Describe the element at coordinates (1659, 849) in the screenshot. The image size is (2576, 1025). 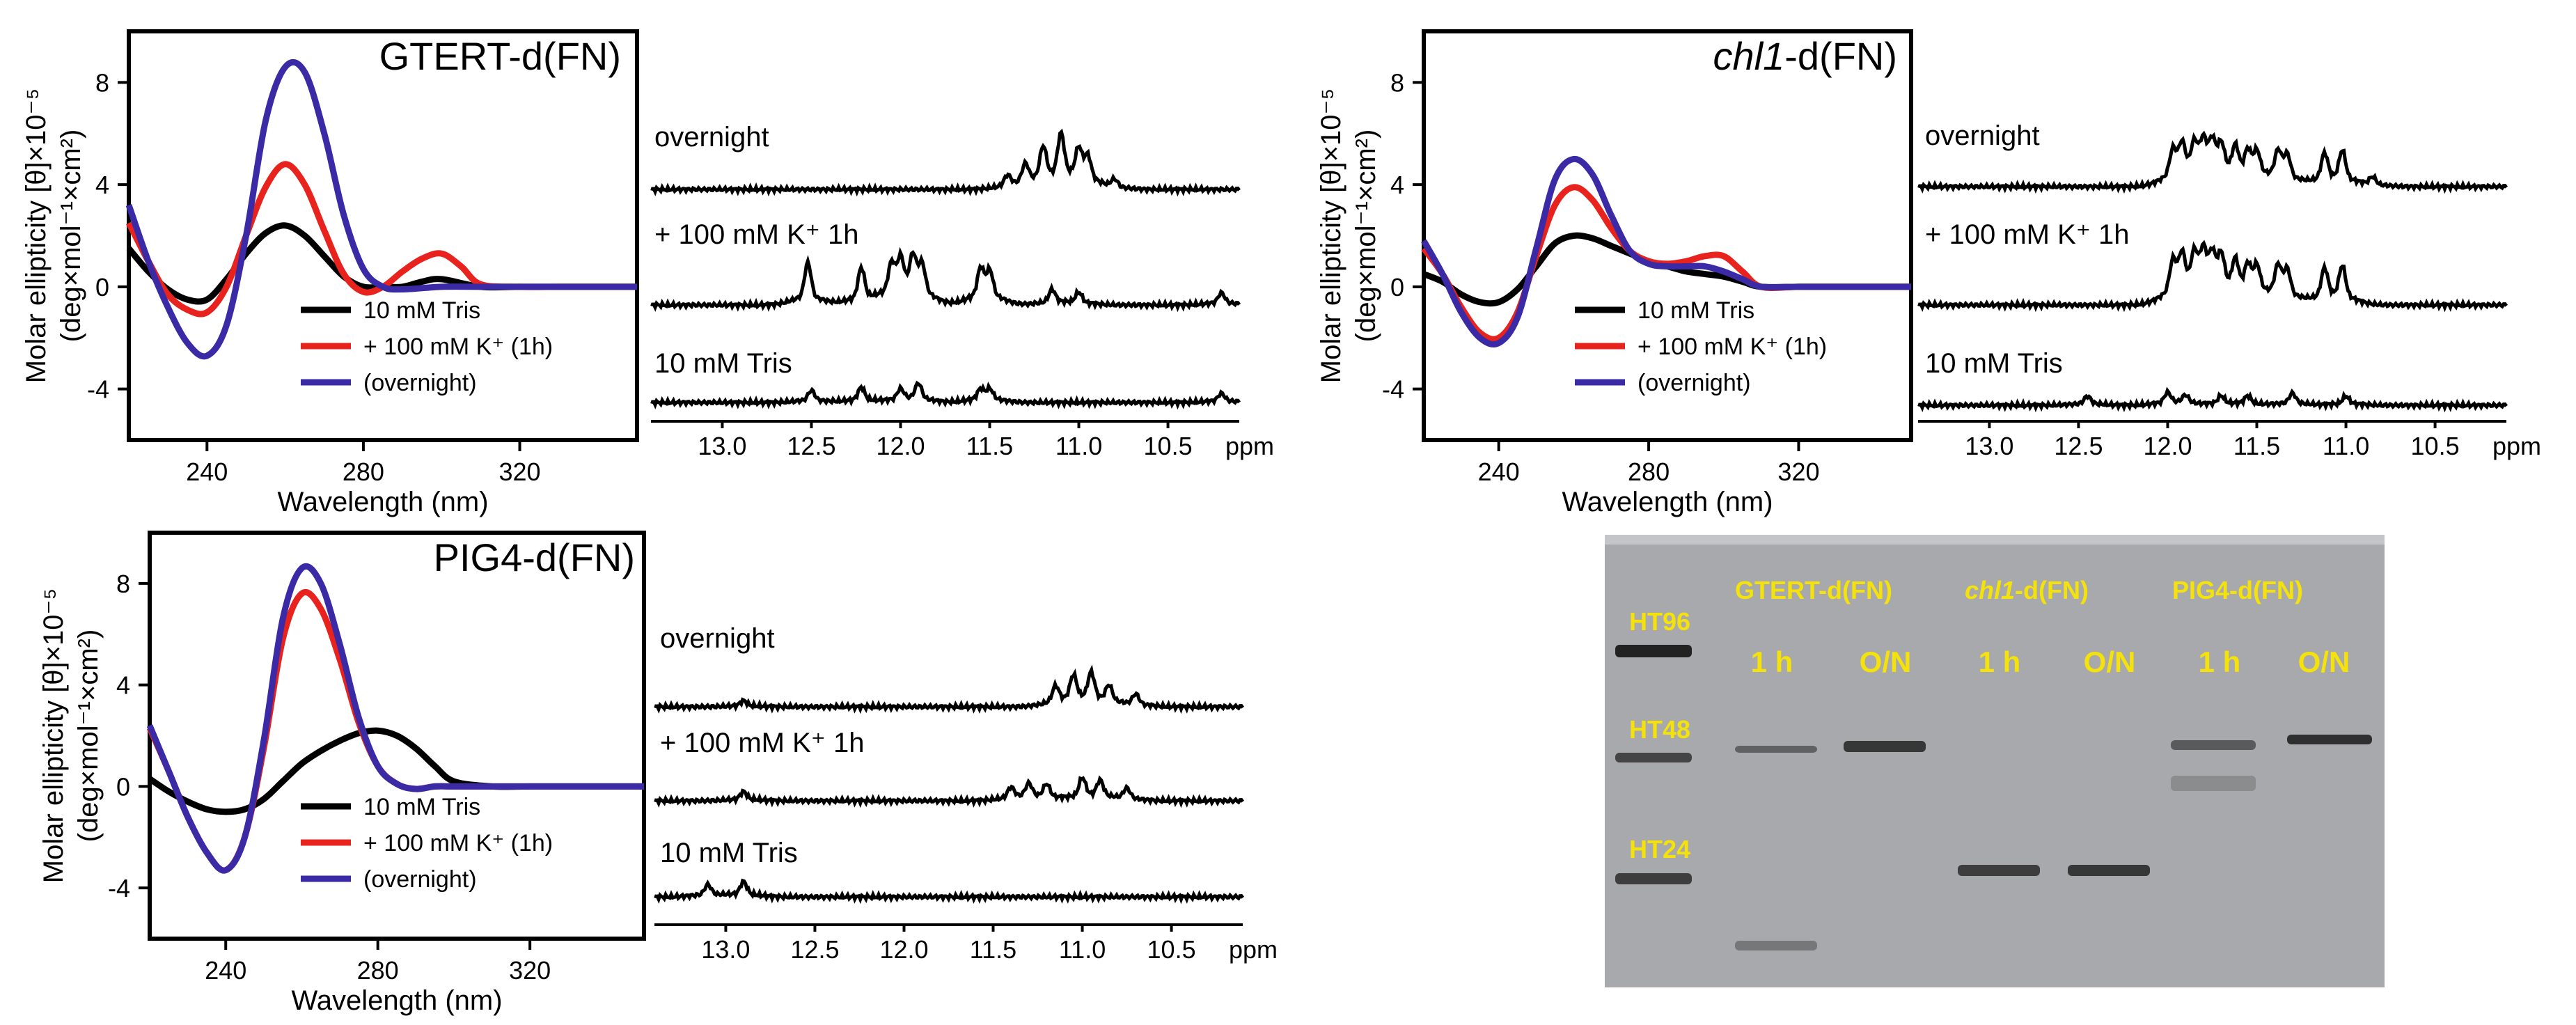
I see `marker-label-ht24: HT24` at that location.